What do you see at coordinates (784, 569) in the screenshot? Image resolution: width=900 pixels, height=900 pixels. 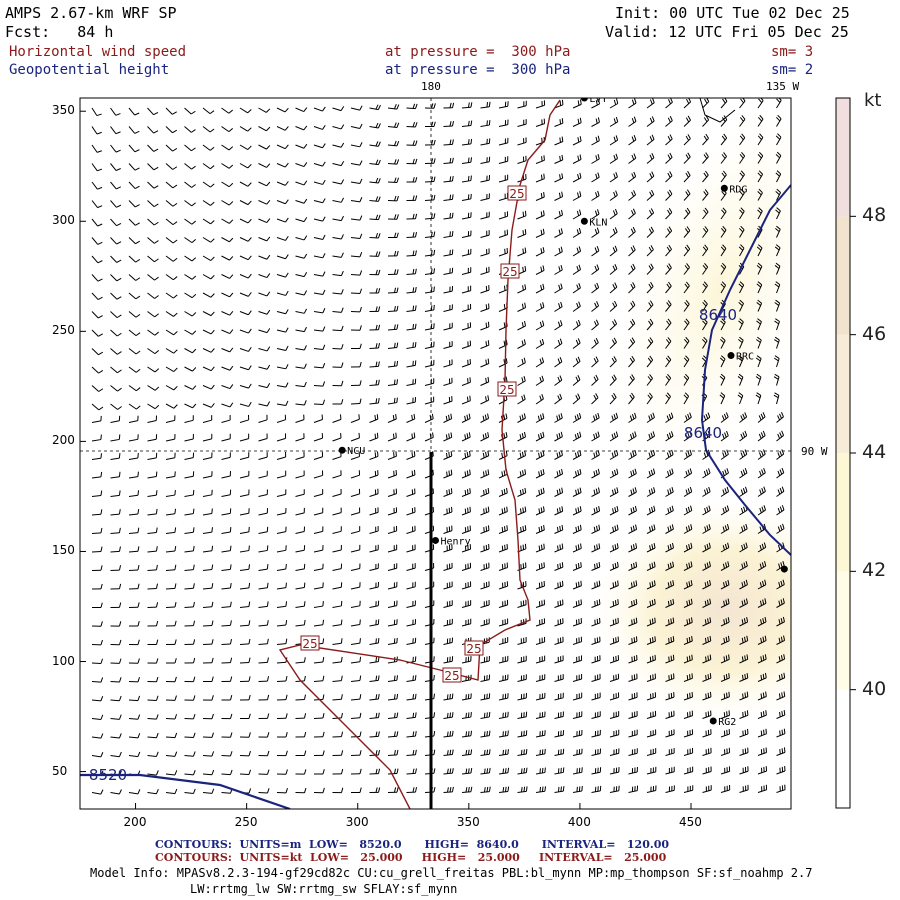 I see `station-dot` at bounding box center [784, 569].